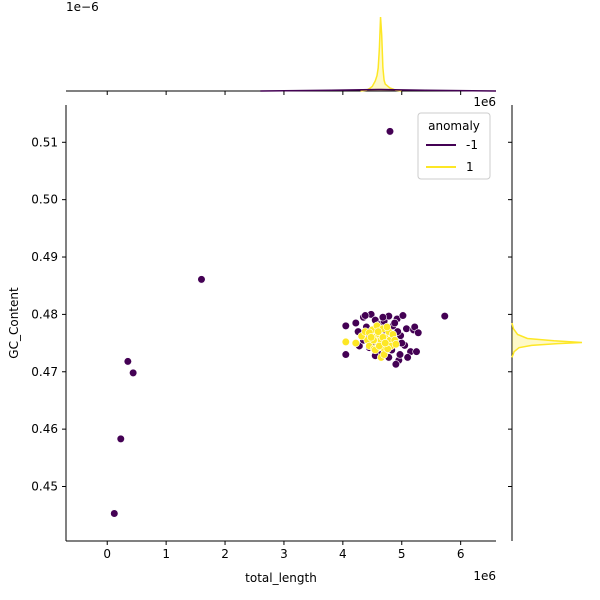  I want to click on top-kde-line--1, so click(378, 90).